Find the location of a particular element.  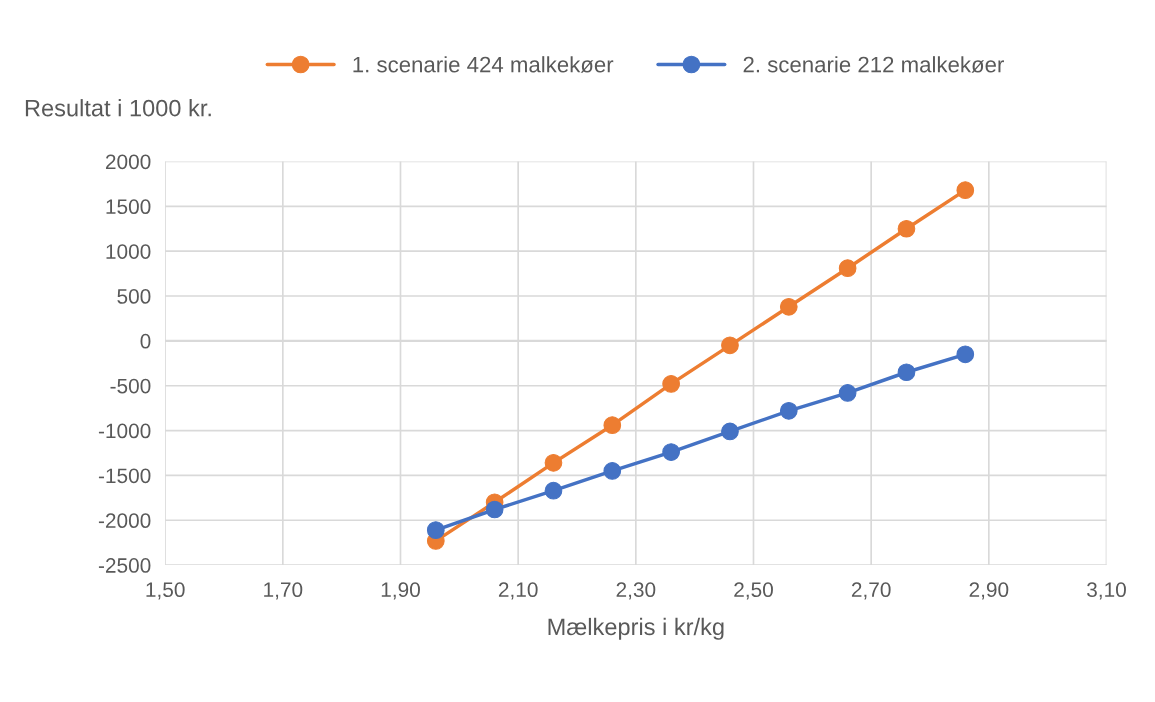

x-tick-label: 1,70 is located at coordinates (283, 591).